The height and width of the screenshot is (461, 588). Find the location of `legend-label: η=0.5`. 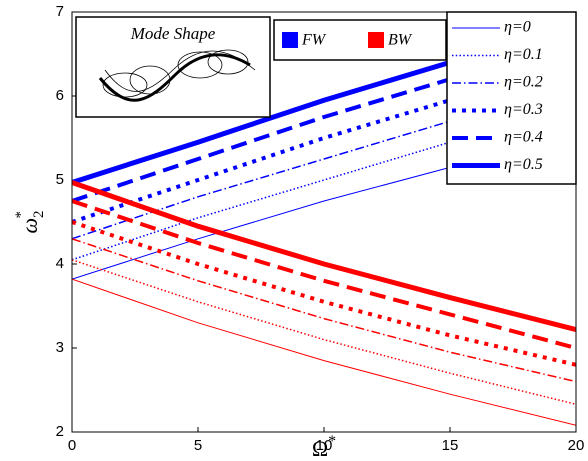

legend-label: η=0.5 is located at coordinates (523, 164).